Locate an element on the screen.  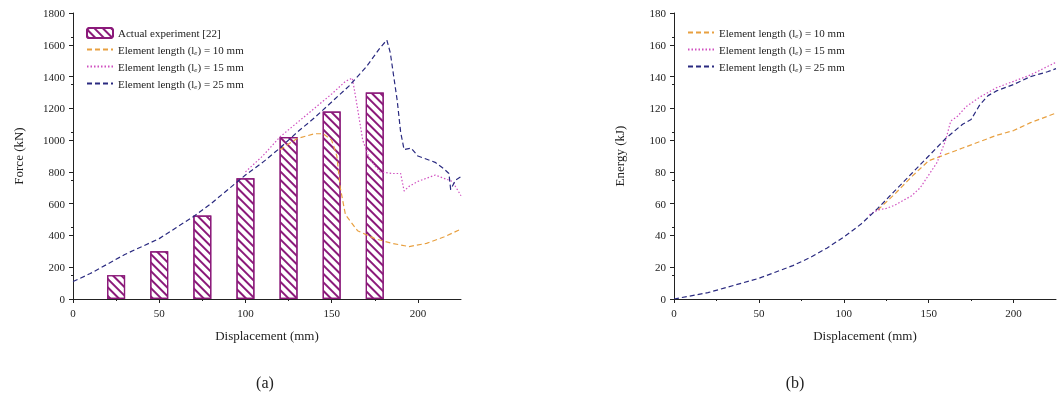
text: (a) is located at coordinates (265, 382).